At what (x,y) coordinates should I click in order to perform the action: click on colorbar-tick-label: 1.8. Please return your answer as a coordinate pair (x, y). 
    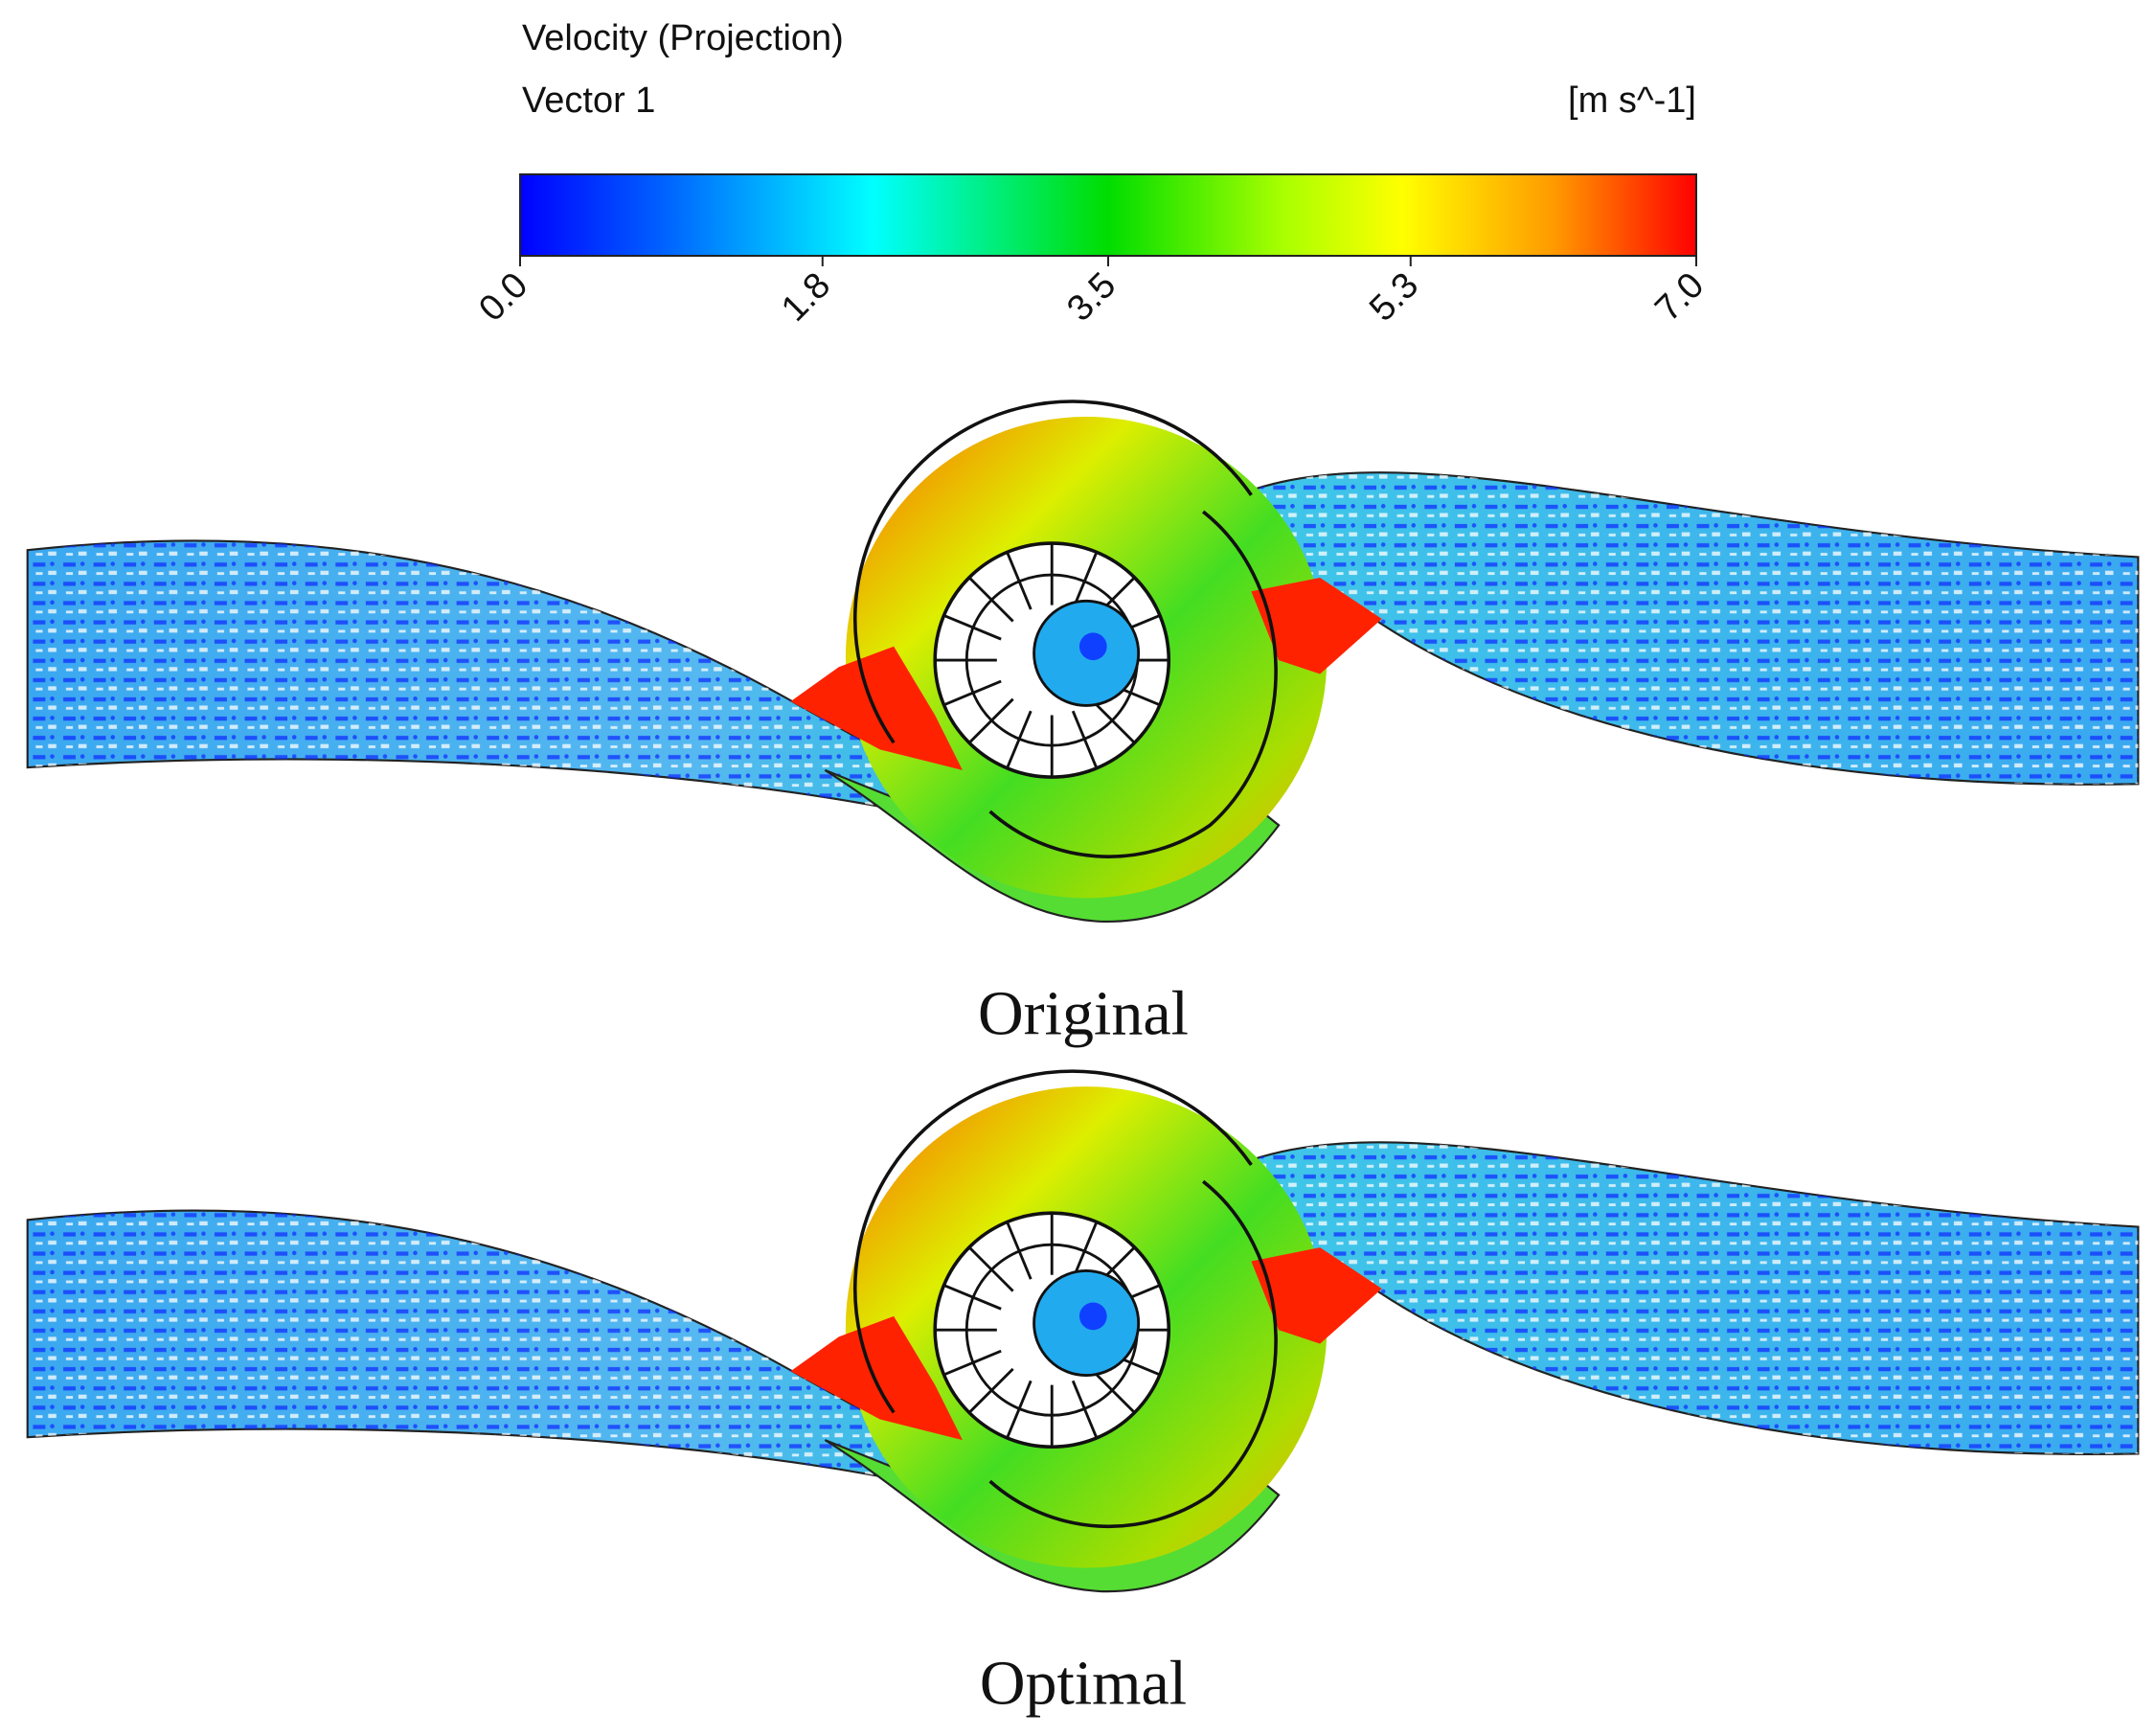
    Looking at the image, I should click on (806, 298).